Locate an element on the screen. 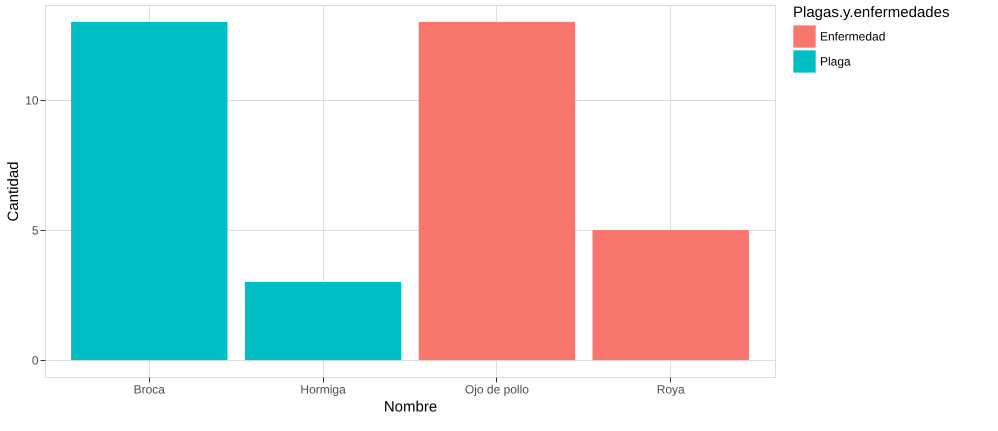  y-tick-label: 5 is located at coordinates (35, 231).